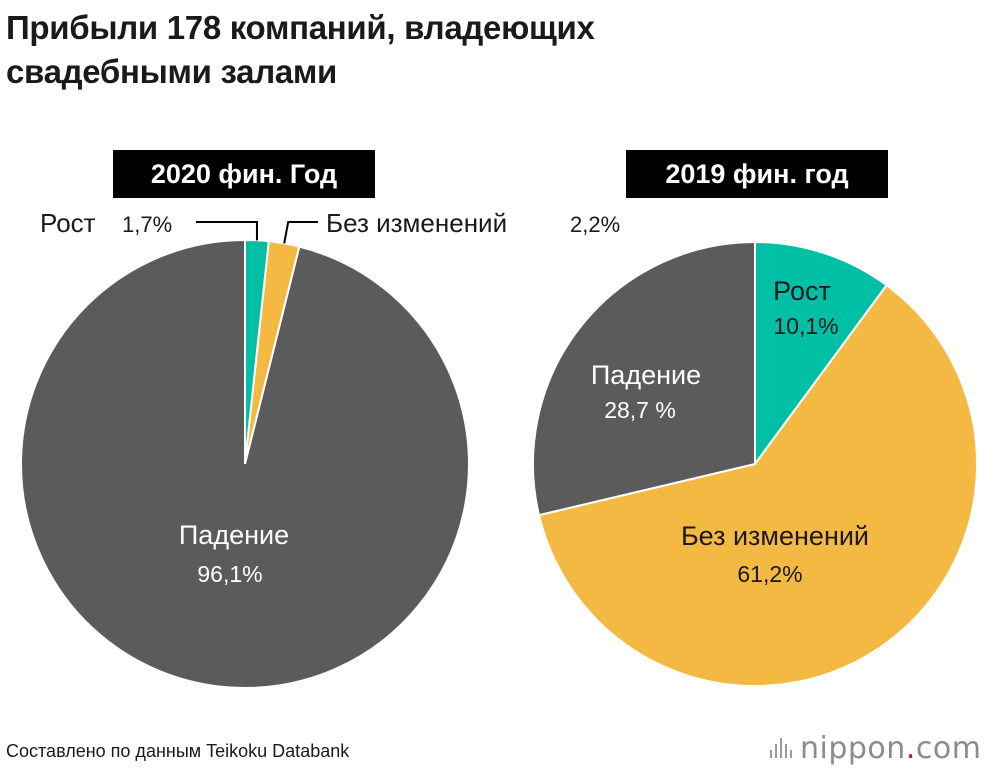 This screenshot has width=1000, height=776. Describe the element at coordinates (775, 536) in the screenshot. I see `pie-2019-label-nochange: Без изменений` at that location.